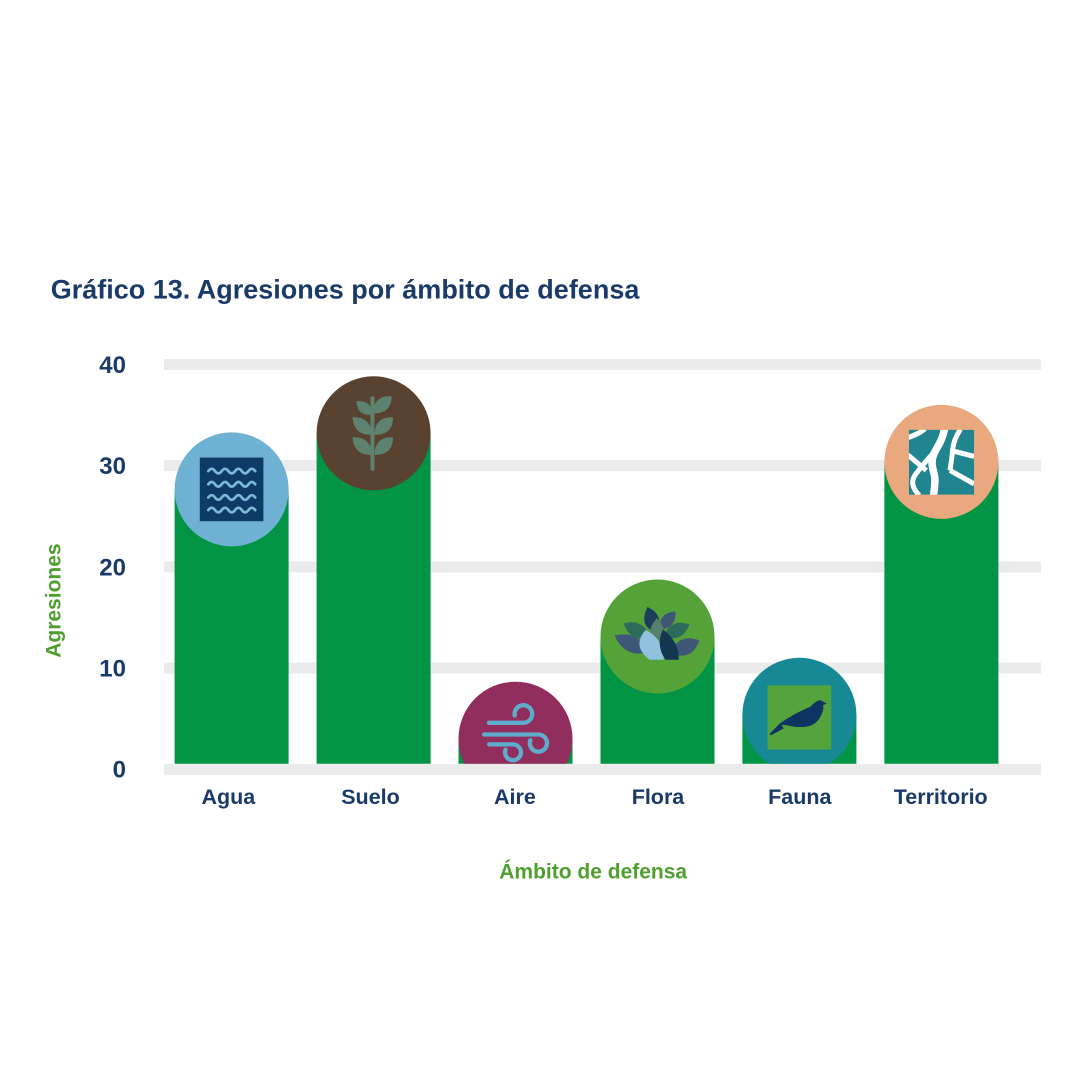 This screenshot has height=1080, width=1080. What do you see at coordinates (112, 466) in the screenshot?
I see `svg-text: 30` at bounding box center [112, 466].